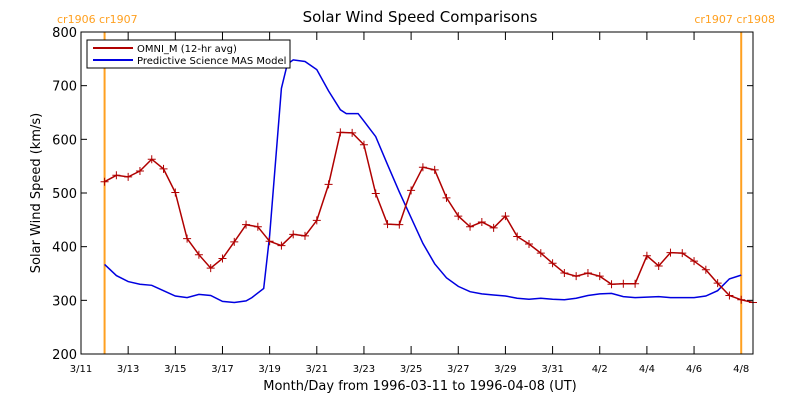 Image resolution: width=800 pixels, height=400 pixels. What do you see at coordinates (64, 301) in the screenshot?
I see `y-tick-label: 300` at bounding box center [64, 301].